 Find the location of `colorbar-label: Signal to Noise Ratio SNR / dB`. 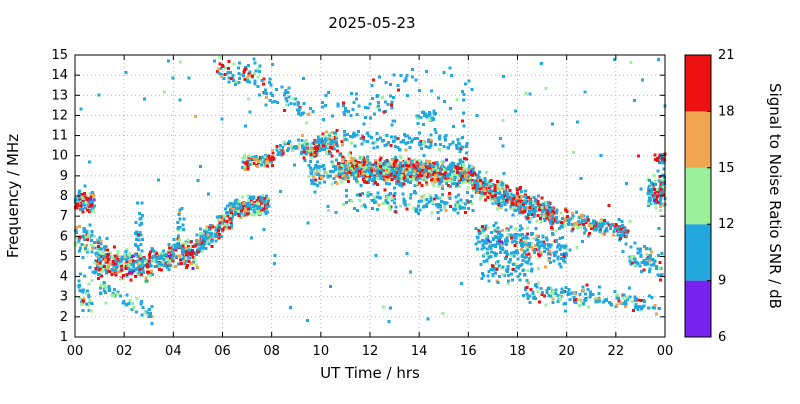

colorbar-label: Signal to Noise Ratio SNR / dB is located at coordinates (775, 196).